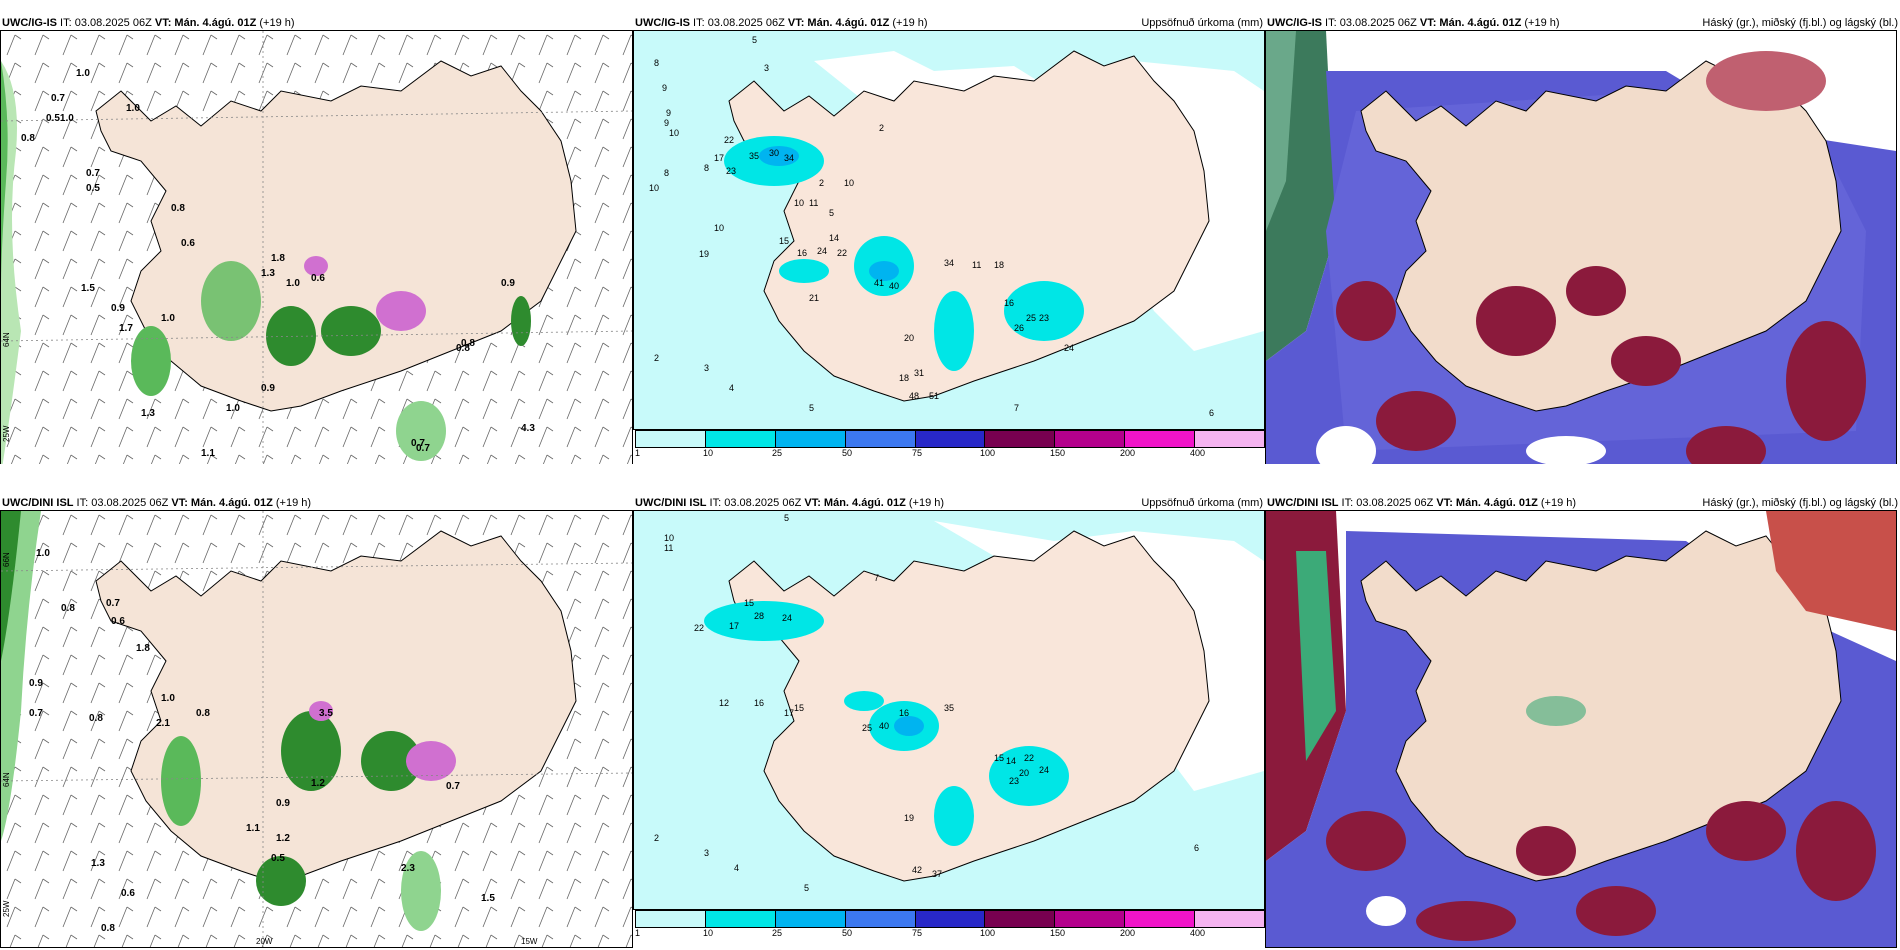 Image resolution: width=1900 pixels, height=950 pixels. I want to click on precip-label: 8, so click(656, 63).